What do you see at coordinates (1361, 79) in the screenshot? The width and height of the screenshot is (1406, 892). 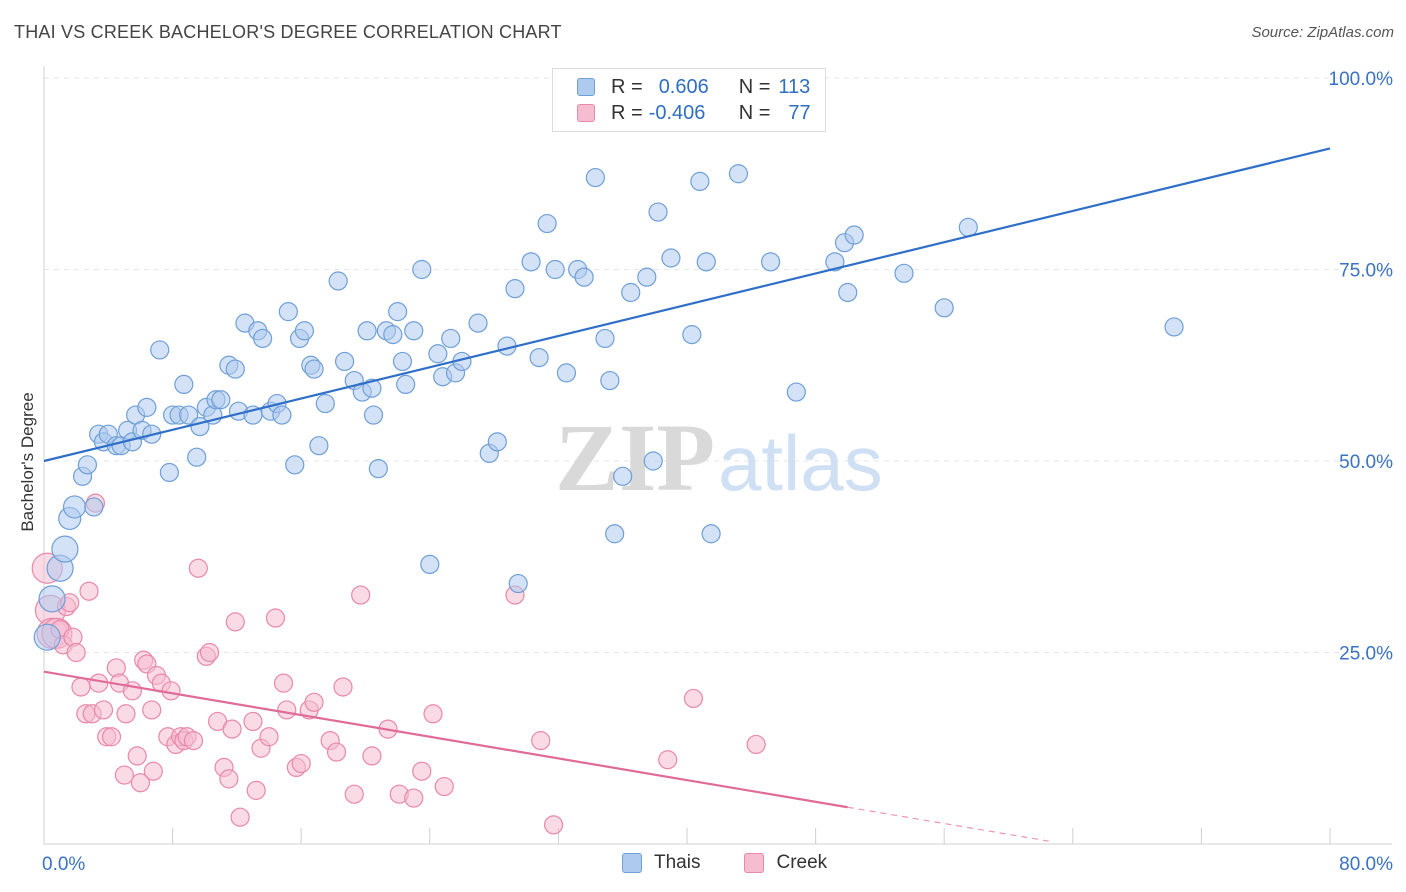 I see `y-tick-label-3: 100.0%` at bounding box center [1361, 79].